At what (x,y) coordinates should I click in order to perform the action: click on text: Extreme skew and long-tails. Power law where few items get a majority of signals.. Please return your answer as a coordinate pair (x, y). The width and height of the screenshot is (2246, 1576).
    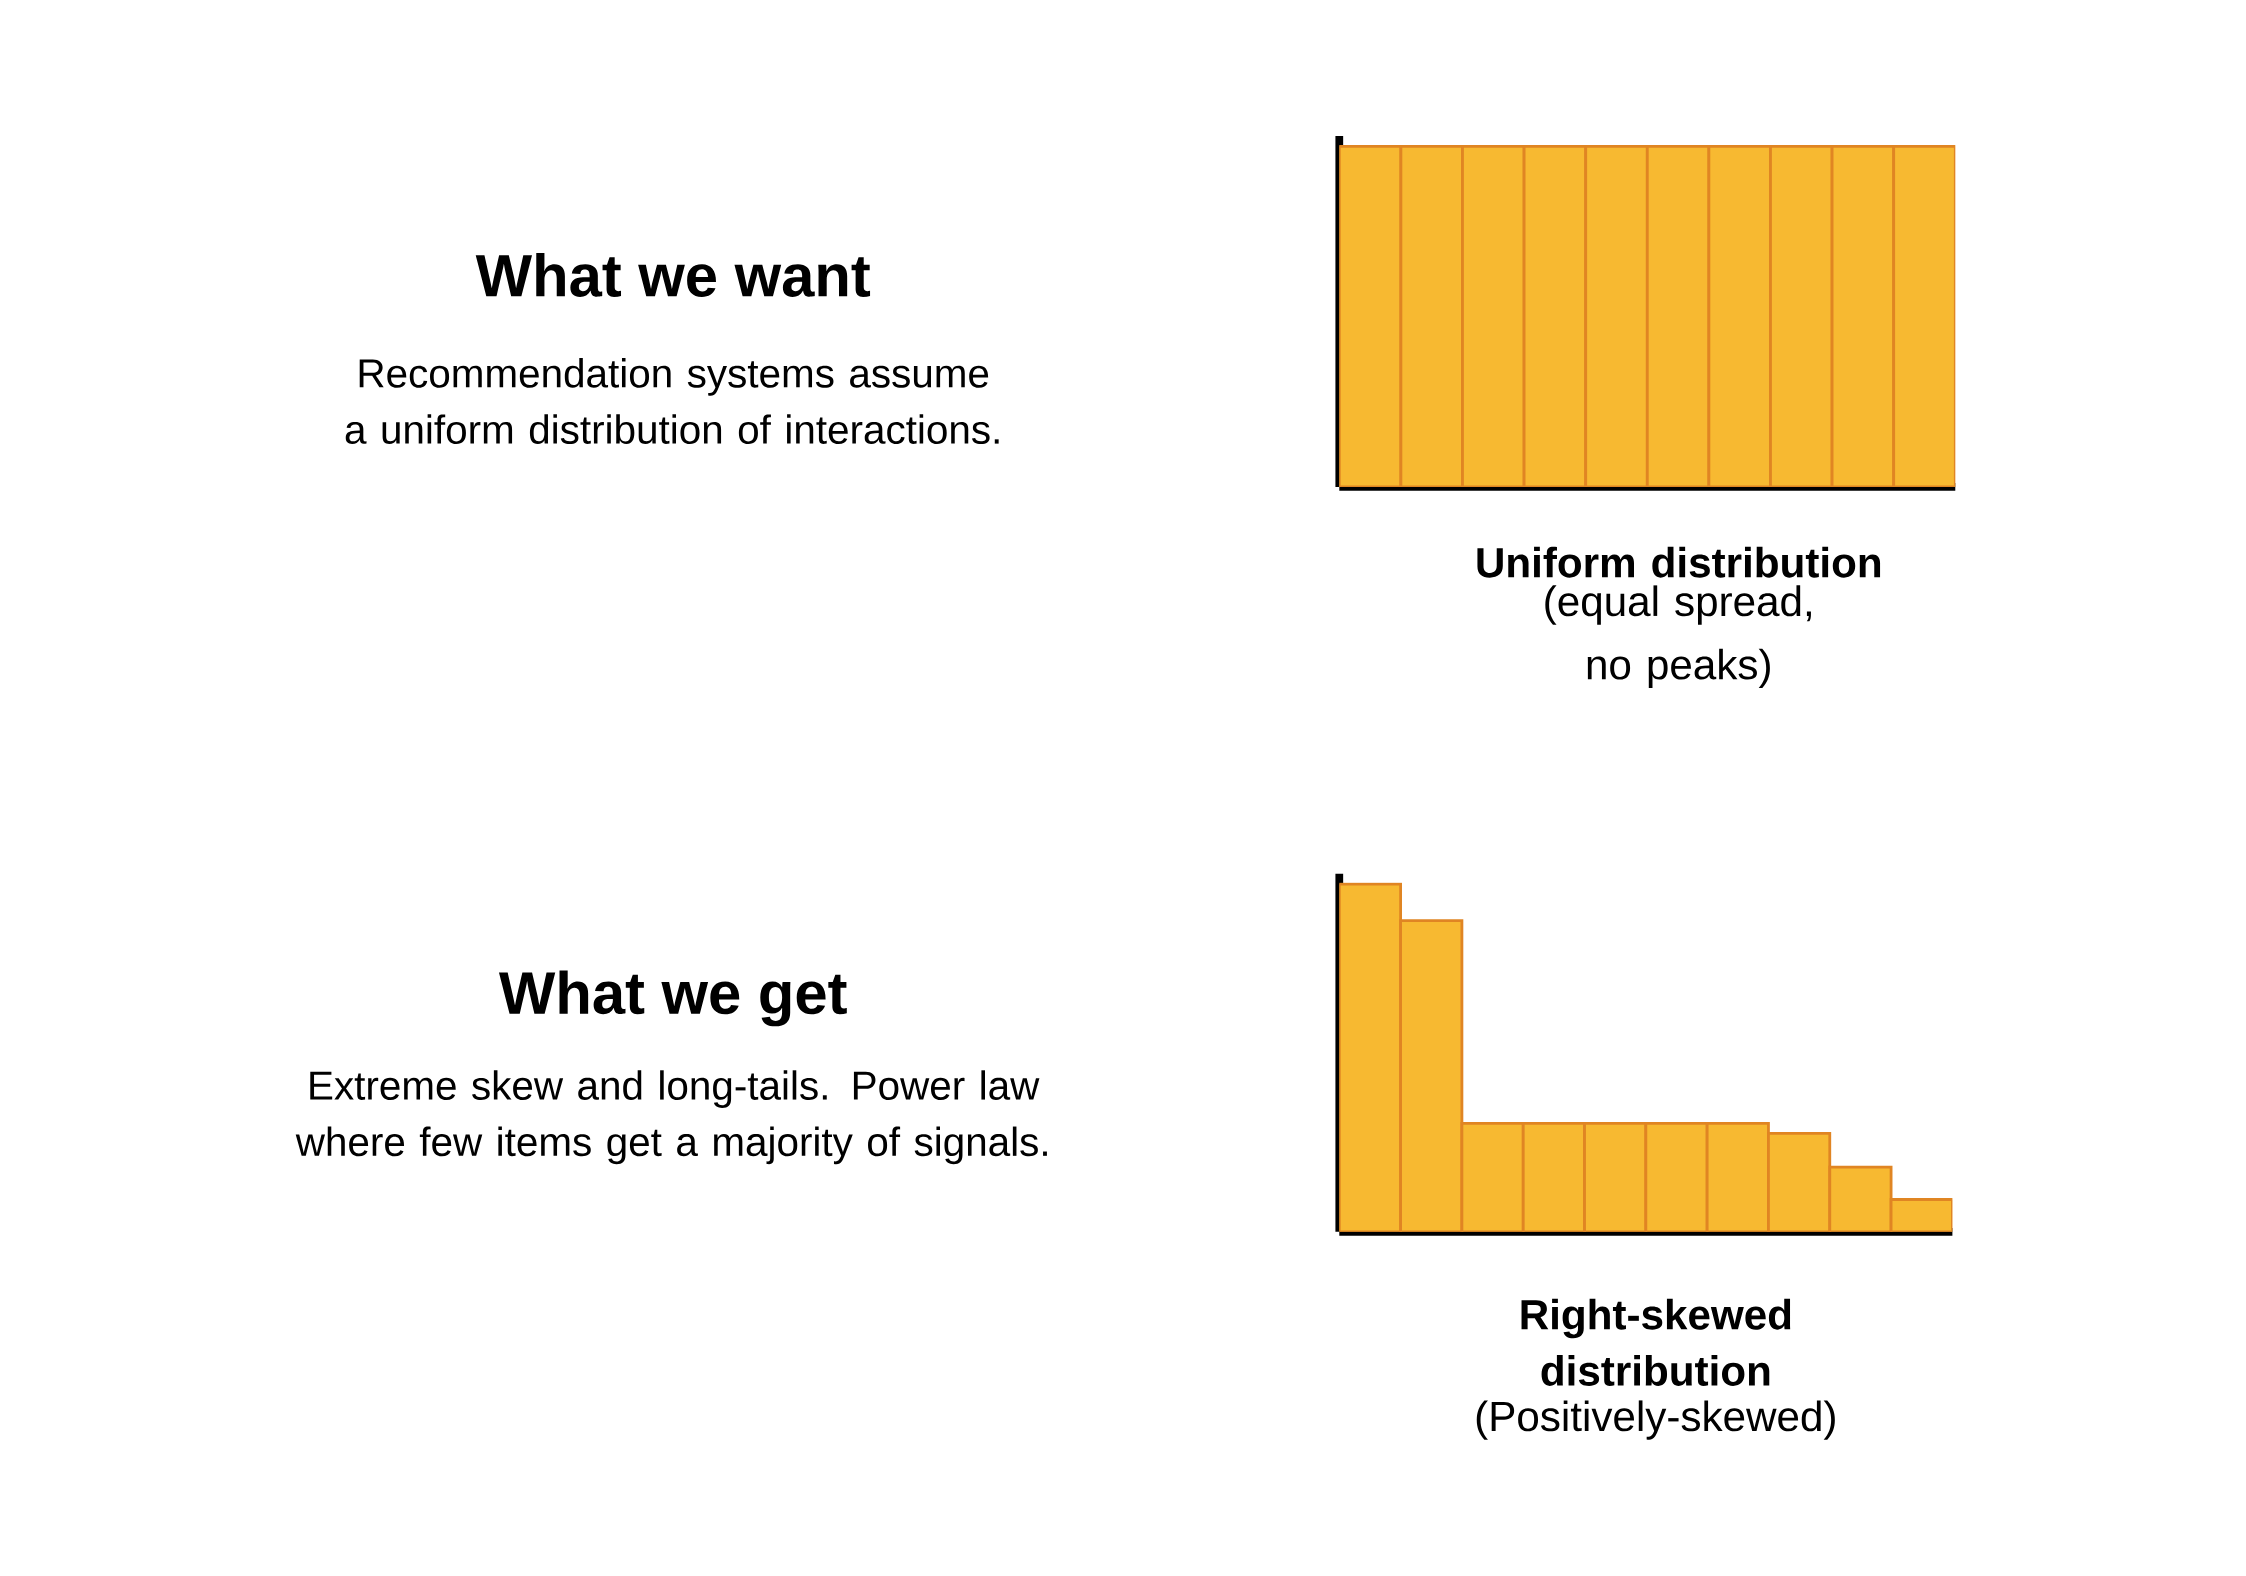
    Looking at the image, I should click on (671, 1117).